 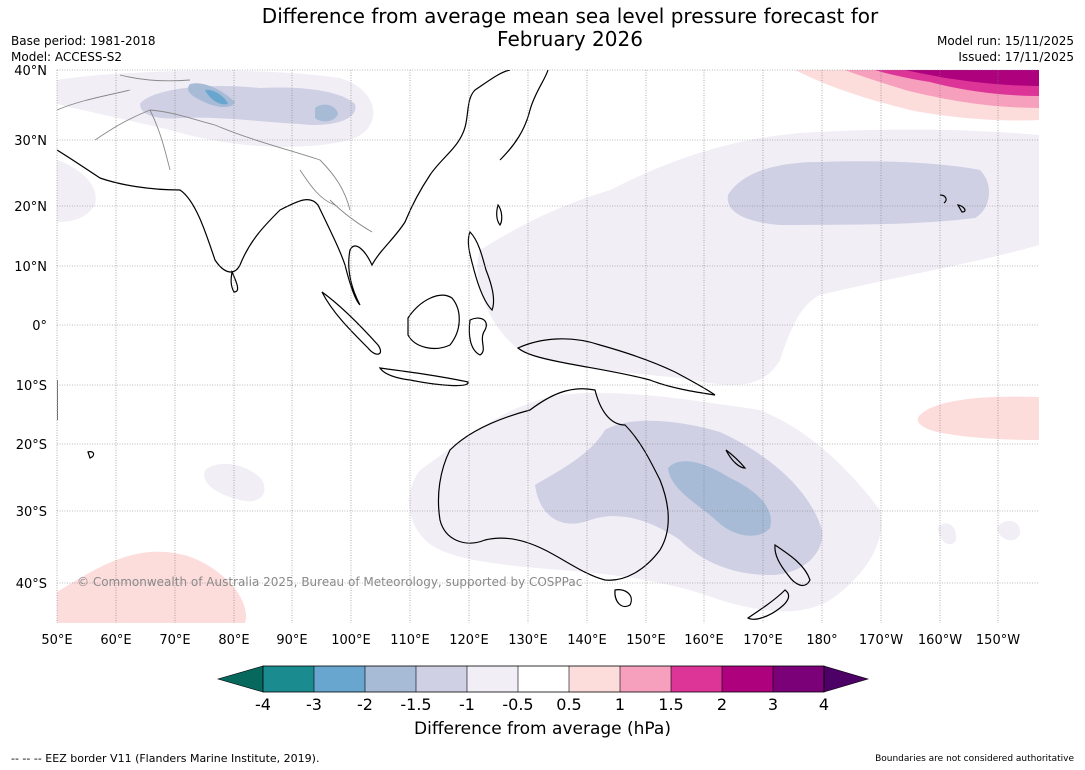 I want to click on anomaly-region-south-pacific-high, so click(x=978, y=418).